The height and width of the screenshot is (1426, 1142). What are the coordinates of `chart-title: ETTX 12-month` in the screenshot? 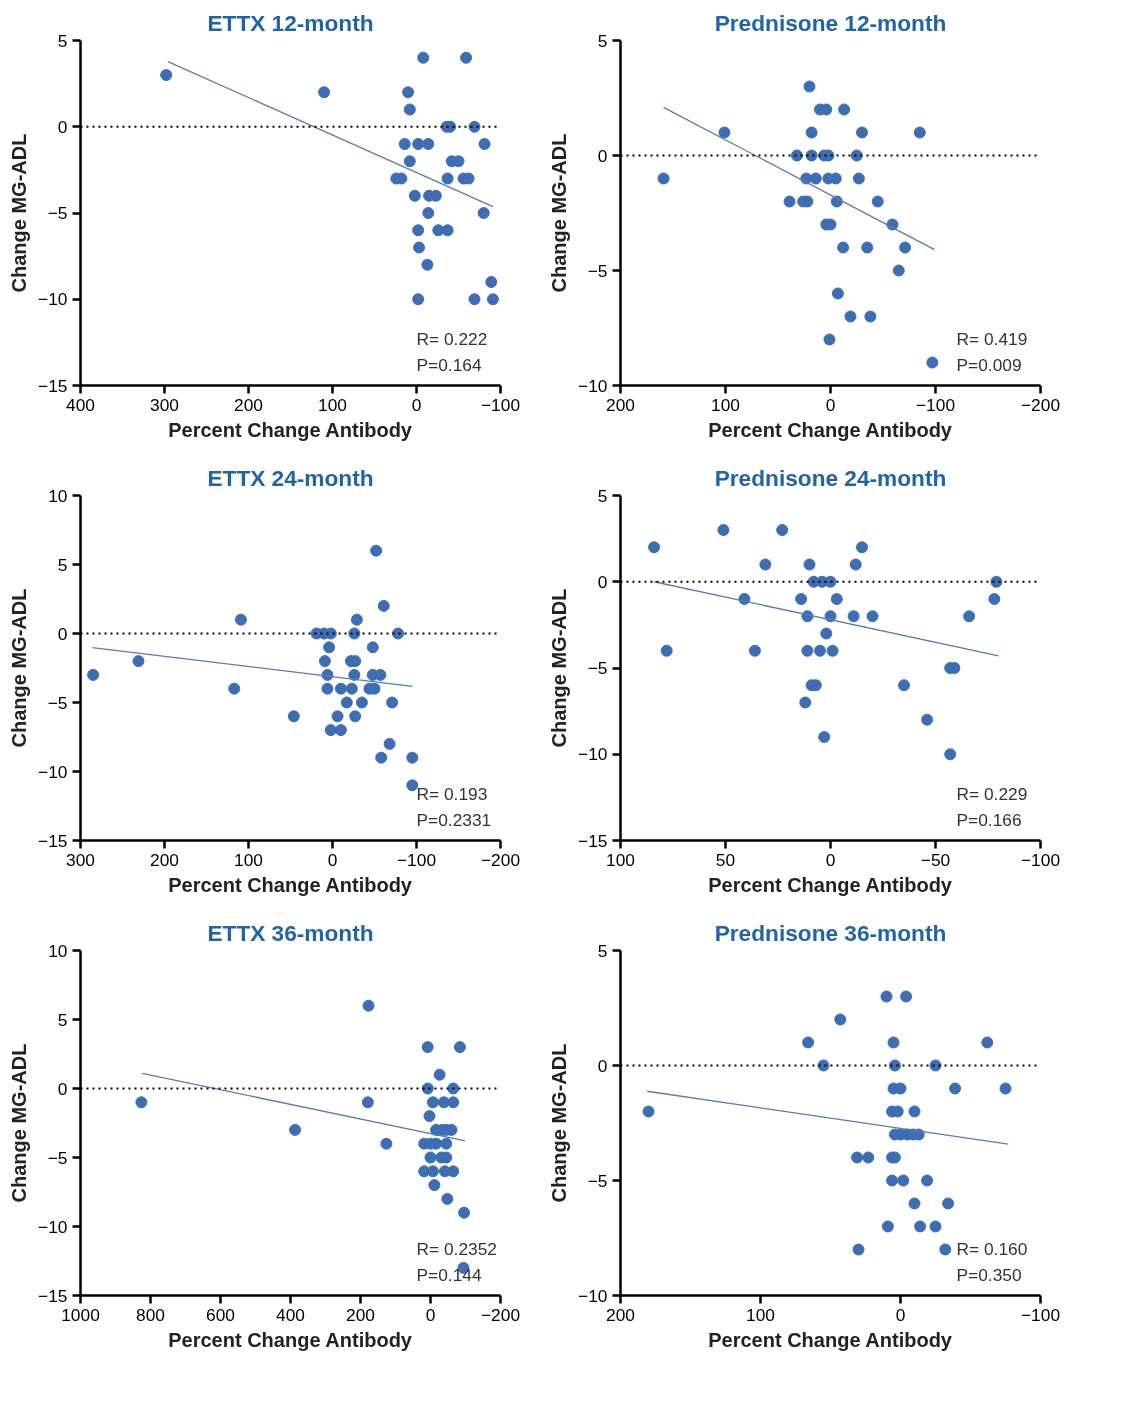 It's located at (290, 22).